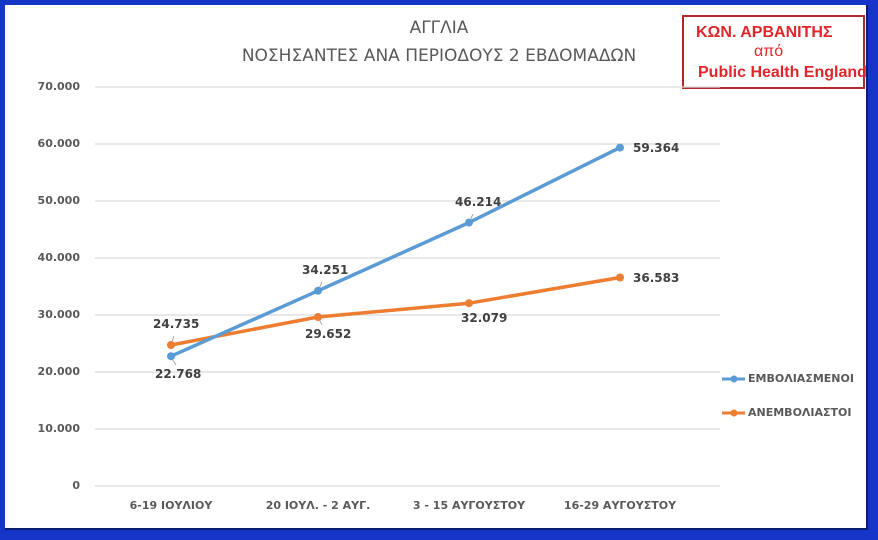 This screenshot has width=878, height=540. Describe the element at coordinates (484, 318) in the screenshot. I see `data-label-unvaccinated-3: 32.079` at that location.